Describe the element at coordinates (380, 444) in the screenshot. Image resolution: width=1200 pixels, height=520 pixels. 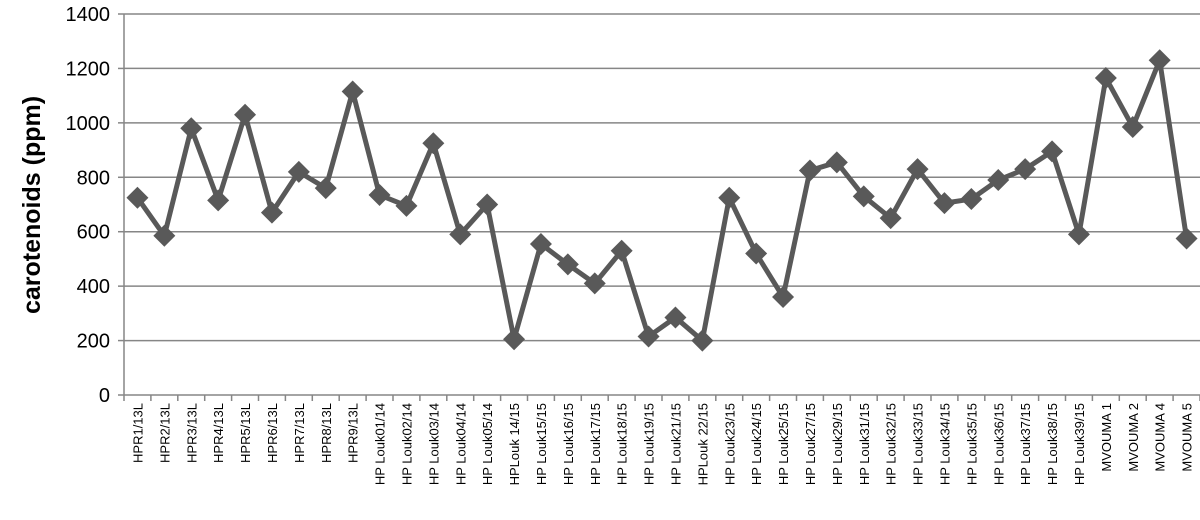
I see `x-tick-label: HP Louk01/14` at that location.